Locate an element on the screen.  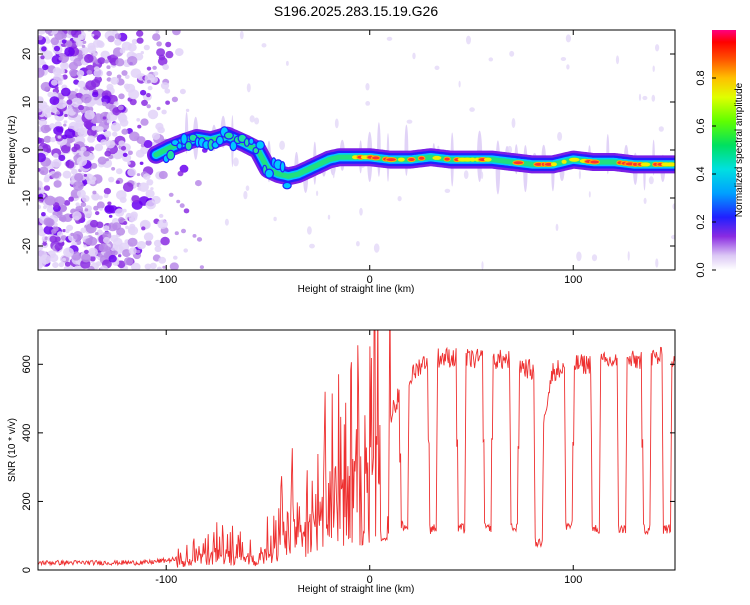
colorbar is located at coordinates (724, 150).